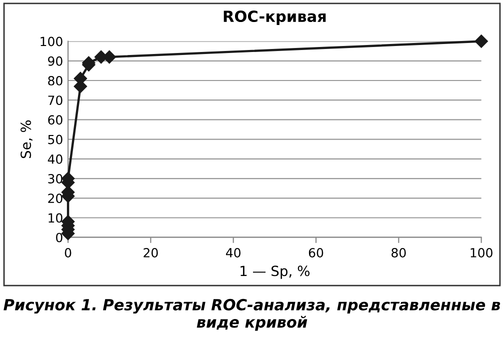 The width and height of the screenshot is (504, 344). What do you see at coordinates (55, 101) in the screenshot?
I see `y-tick-label: 70` at bounding box center [55, 101].